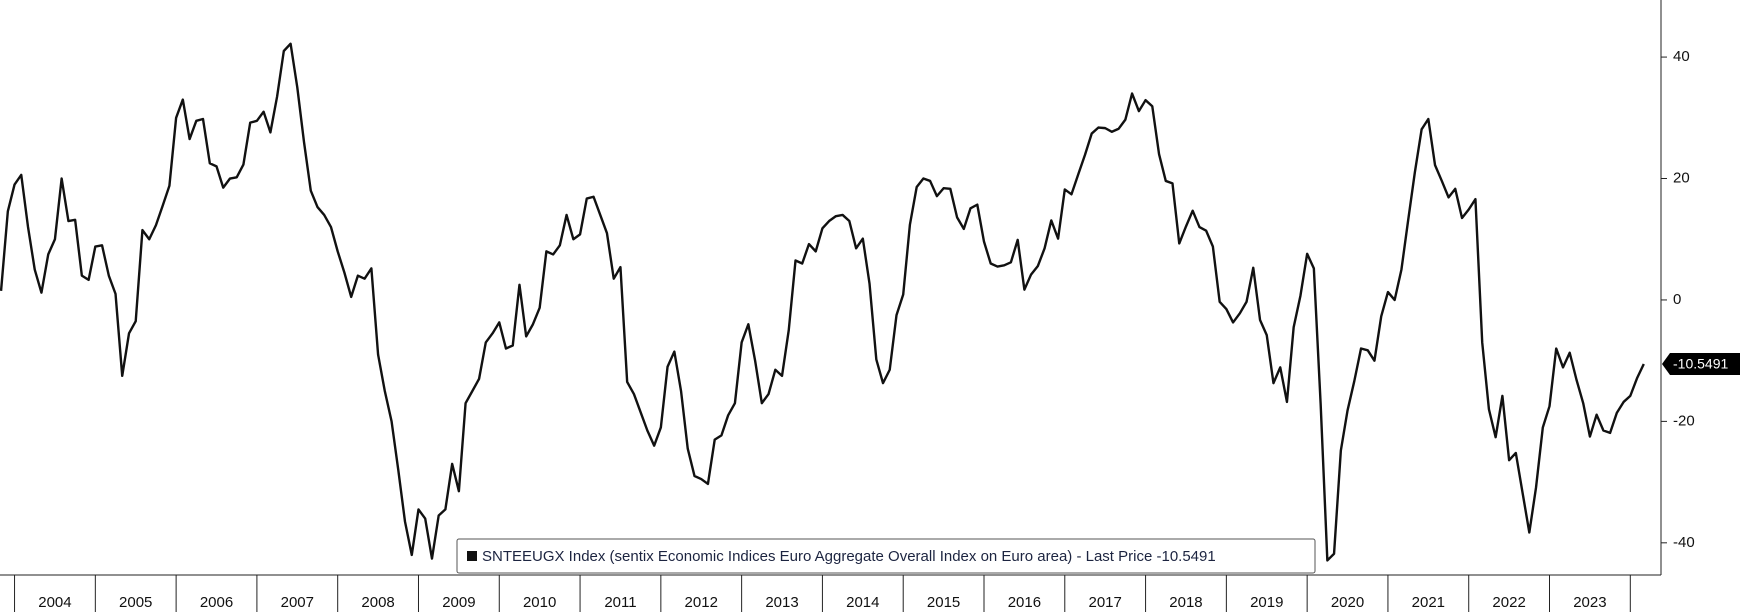 The image size is (1740, 612). I want to click on x-tick-label: 2018, so click(1185, 602).